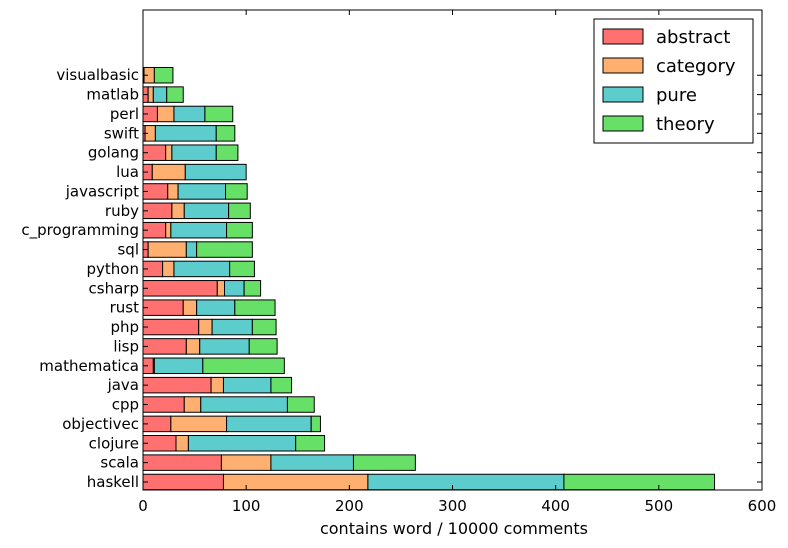 The image size is (788, 548). Describe the element at coordinates (215, 172) in the screenshot. I see `bar-lua-pure` at that location.